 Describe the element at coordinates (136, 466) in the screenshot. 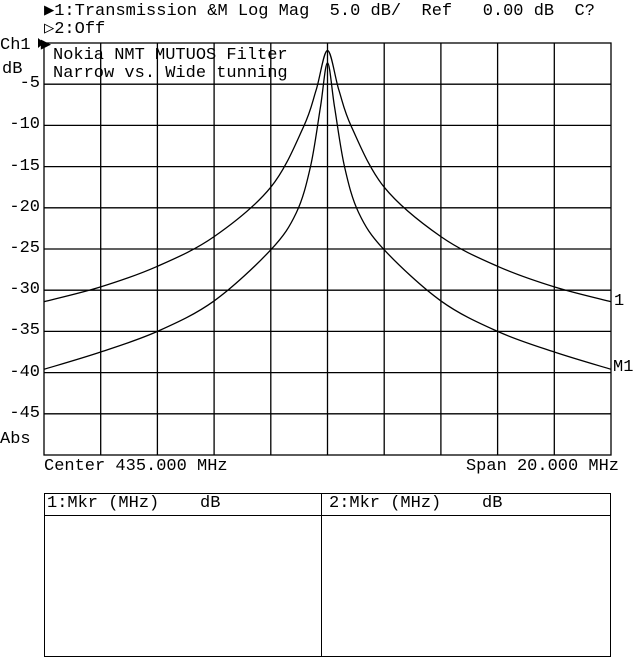

I see `center-frequency-label: Center 435.000 MHz` at that location.